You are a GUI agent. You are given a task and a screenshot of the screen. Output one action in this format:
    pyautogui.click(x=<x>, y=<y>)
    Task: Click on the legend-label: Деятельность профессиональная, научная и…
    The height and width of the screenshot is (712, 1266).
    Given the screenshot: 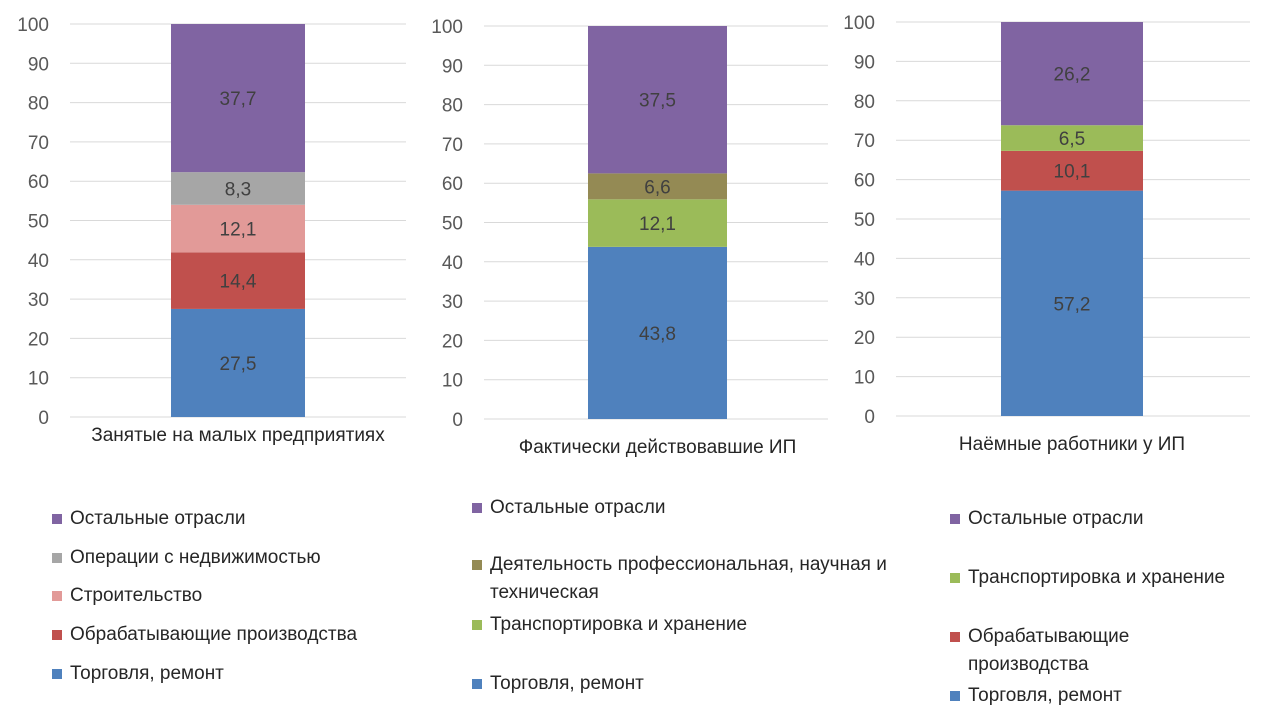 What is the action you would take?
    pyautogui.click(x=688, y=578)
    